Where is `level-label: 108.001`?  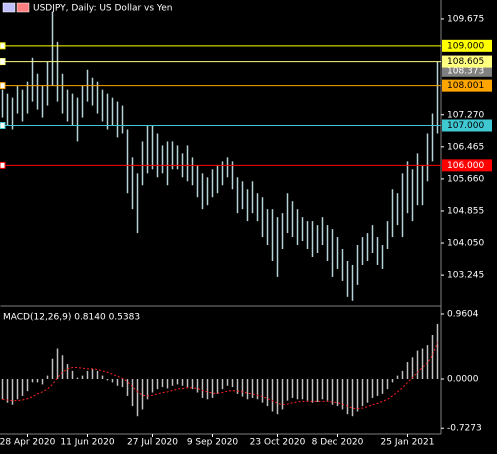
level-label: 108.001 is located at coordinates (465, 86).